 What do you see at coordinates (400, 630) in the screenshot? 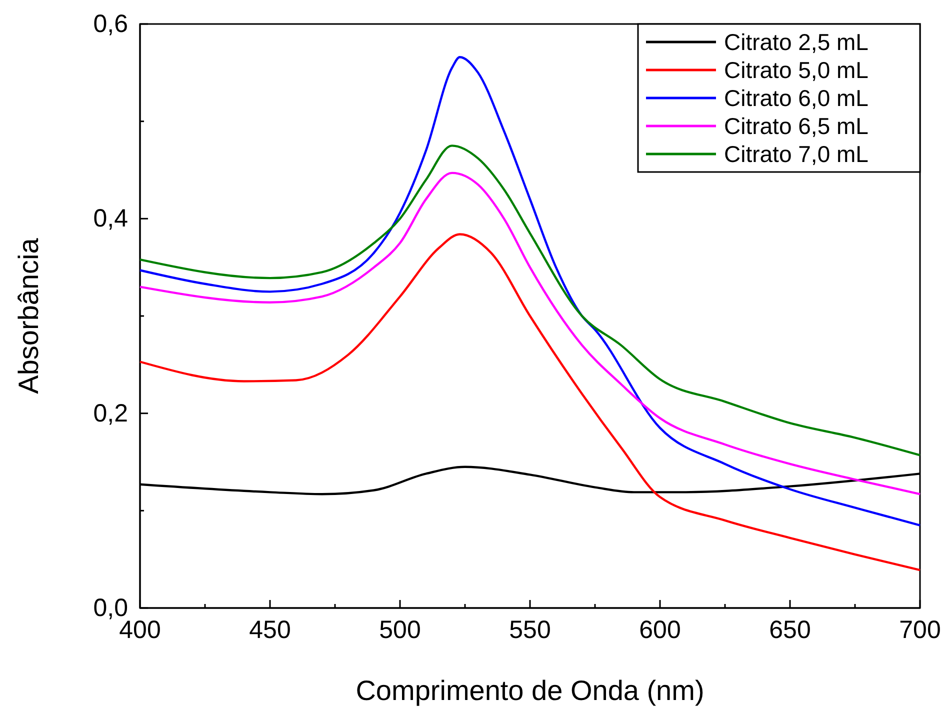
I see `x-tick-label: 500` at bounding box center [400, 630].